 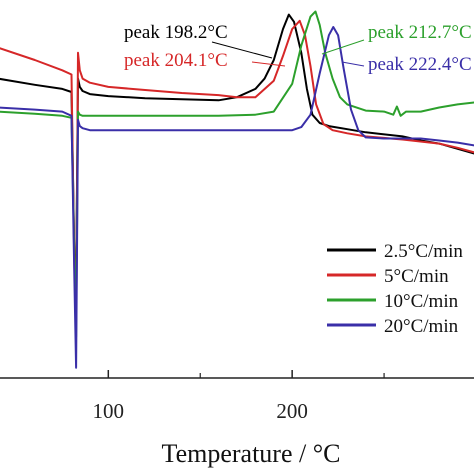 I want to click on legend-label: 2.5°C/min, so click(x=423, y=251).